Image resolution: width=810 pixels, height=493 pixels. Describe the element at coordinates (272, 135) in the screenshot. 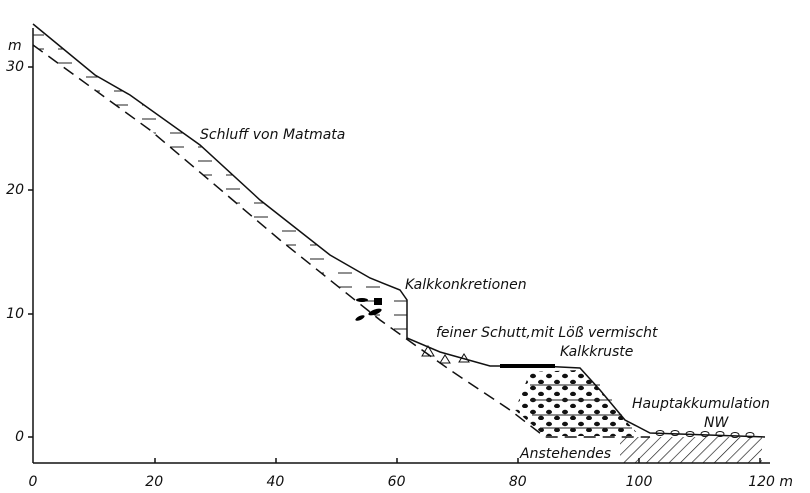

I see `label: Schluff von Matmata` at that location.